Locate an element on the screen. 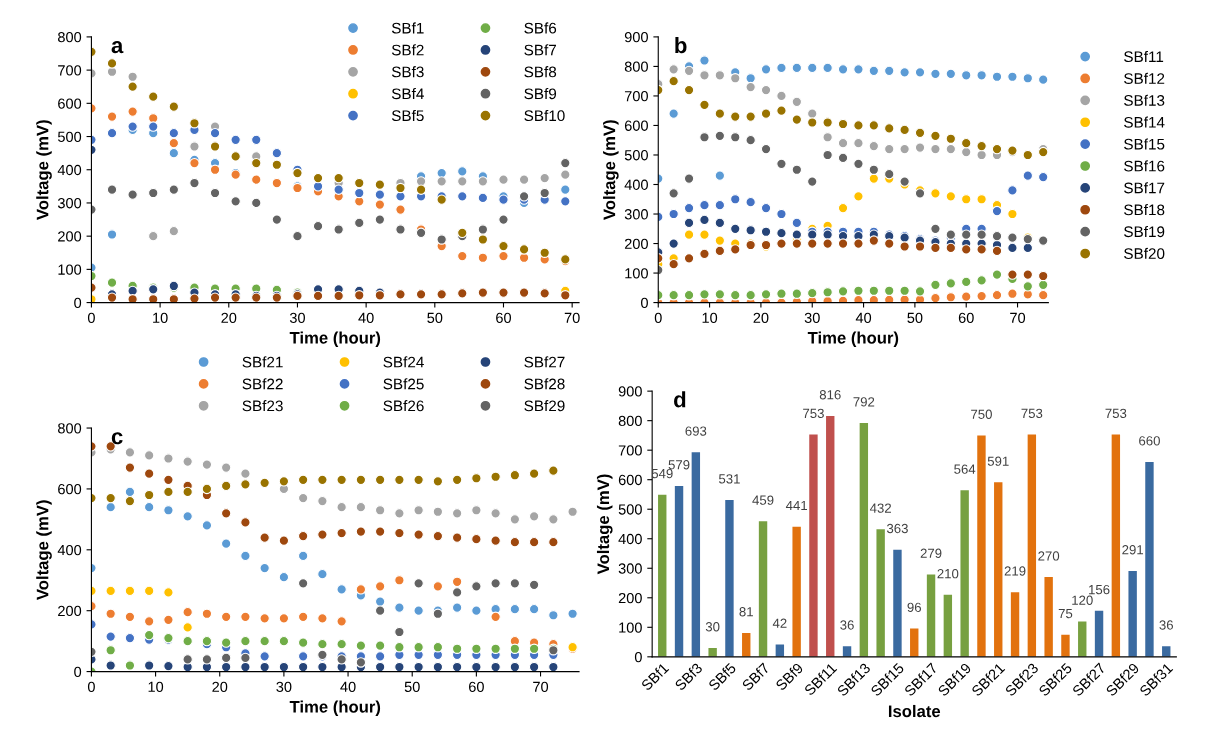 This screenshot has height=738, width=1219. x-axis-title: Time (hour) is located at coordinates (335, 708).